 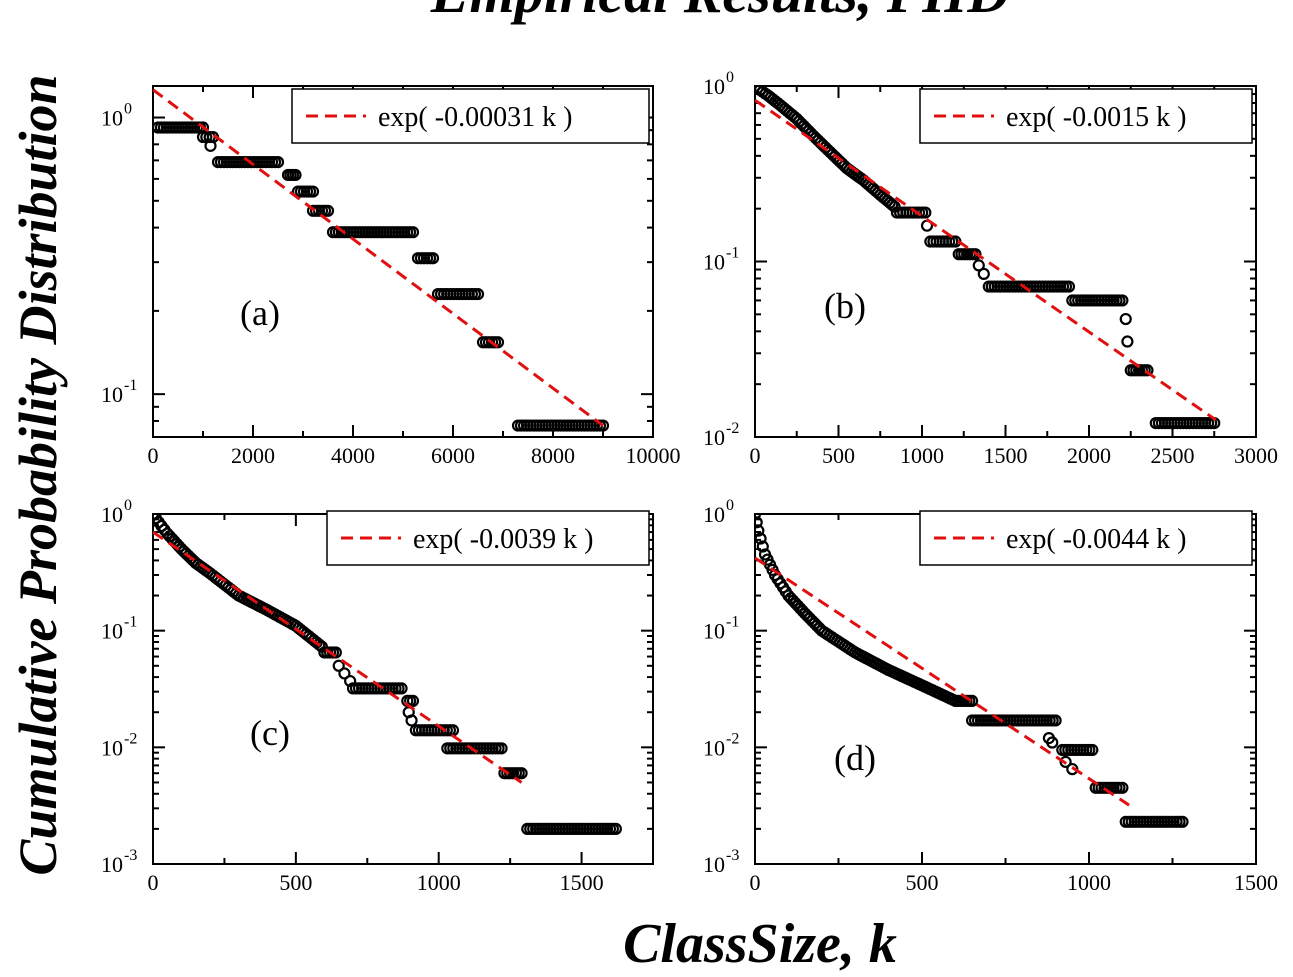 What do you see at coordinates (553, 455) in the screenshot?
I see `x-tick-label: 8000` at bounding box center [553, 455].